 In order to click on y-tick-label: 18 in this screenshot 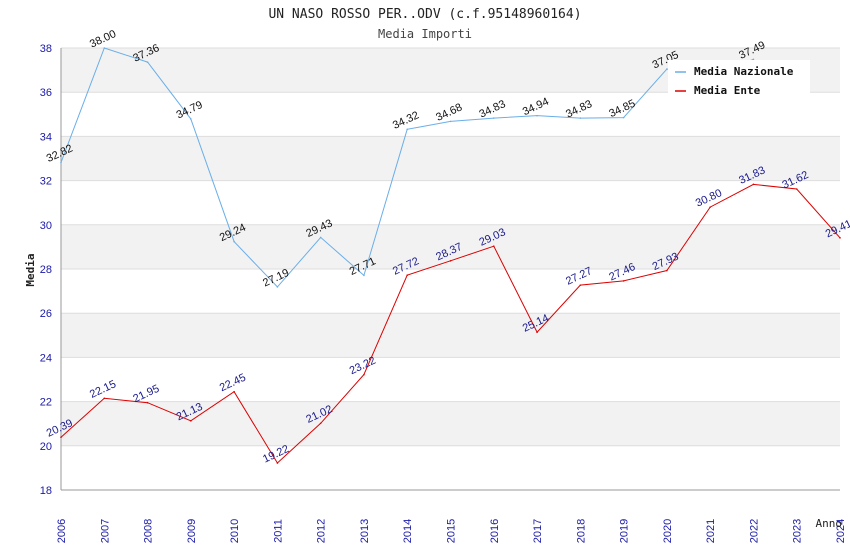, I will do `click(46, 491)`.